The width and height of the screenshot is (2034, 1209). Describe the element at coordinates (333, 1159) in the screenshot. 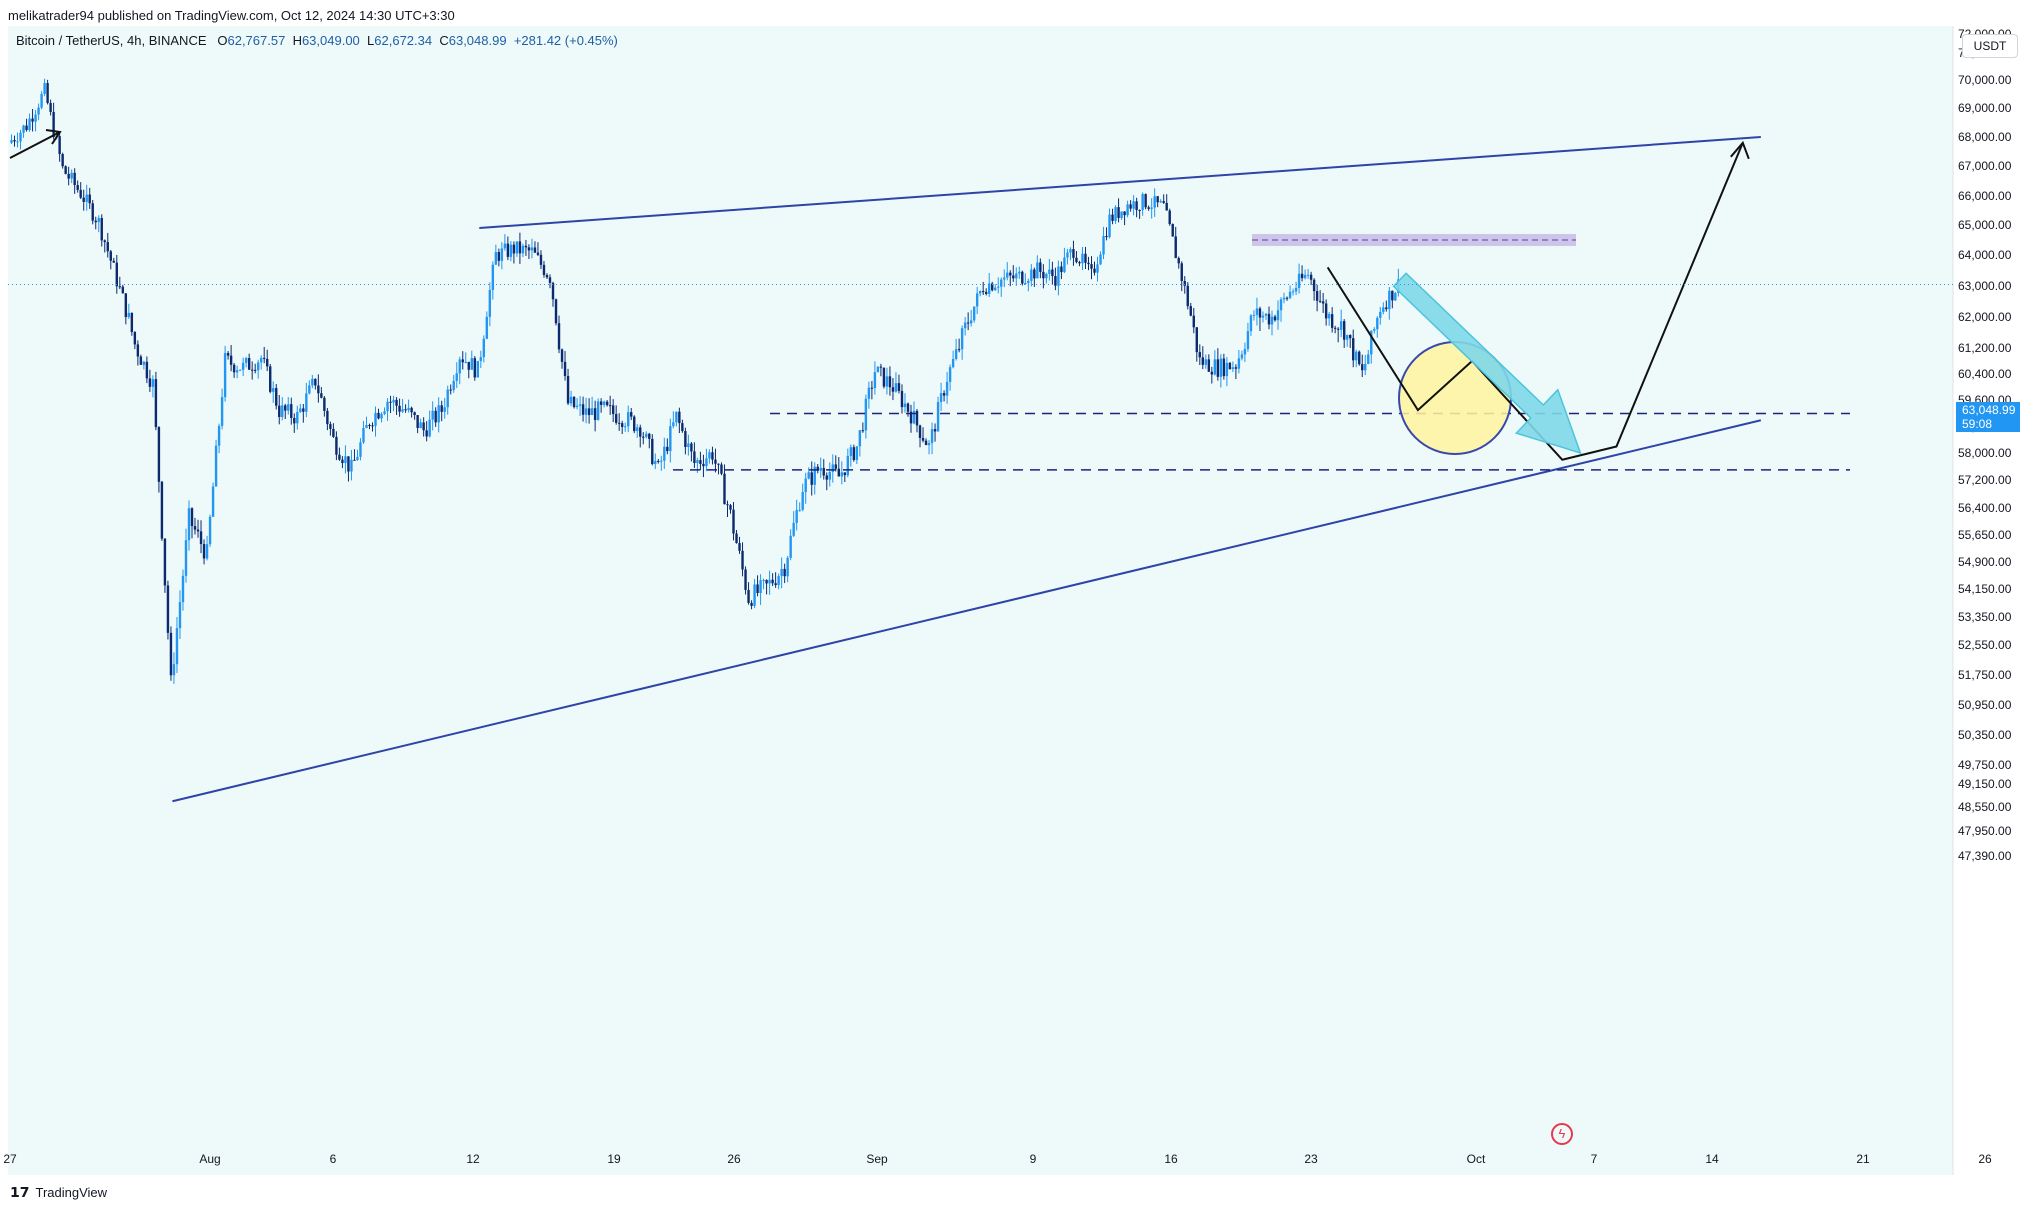

I see `time-tick-label: 6` at that location.